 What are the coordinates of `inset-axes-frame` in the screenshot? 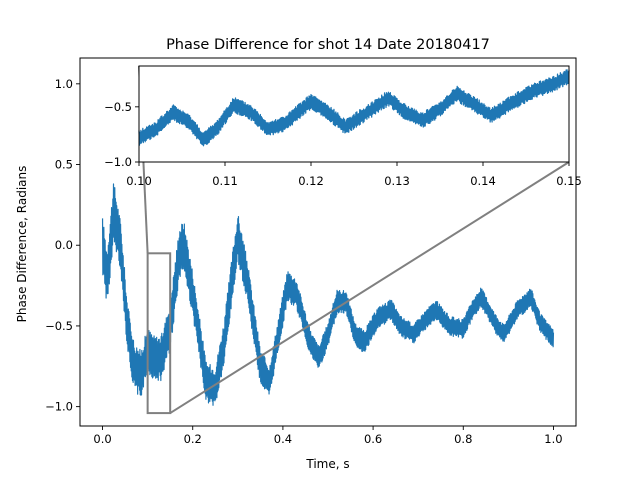 It's located at (354, 114).